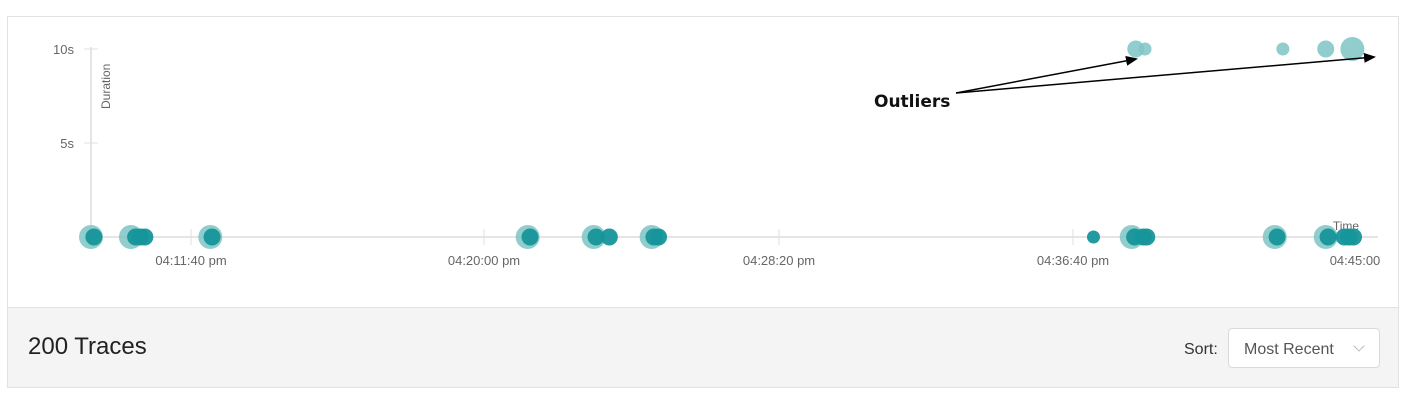 The width and height of the screenshot is (1409, 405). Describe the element at coordinates (106, 86) in the screenshot. I see `y-axis-title: Duration` at that location.